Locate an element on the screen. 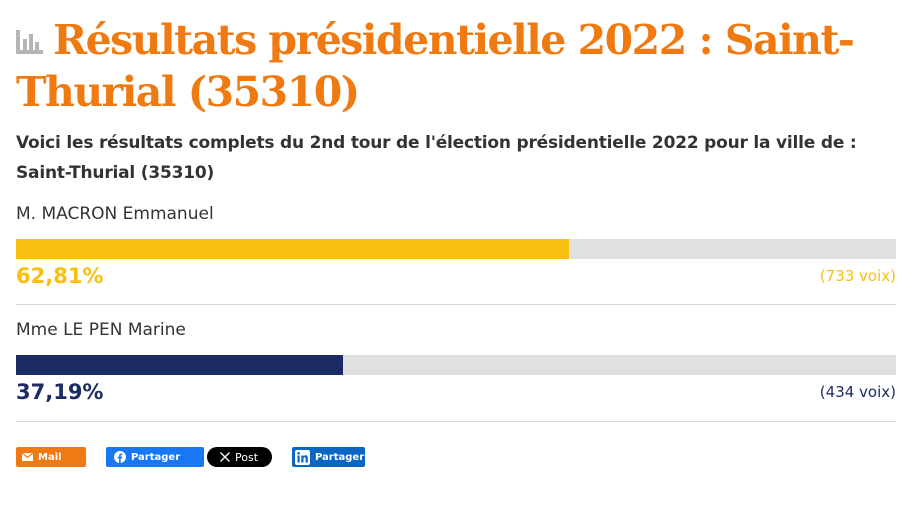 Image resolution: width=915 pixels, height=524 pixels. candidate-votes: (434 voix) is located at coordinates (857, 392).